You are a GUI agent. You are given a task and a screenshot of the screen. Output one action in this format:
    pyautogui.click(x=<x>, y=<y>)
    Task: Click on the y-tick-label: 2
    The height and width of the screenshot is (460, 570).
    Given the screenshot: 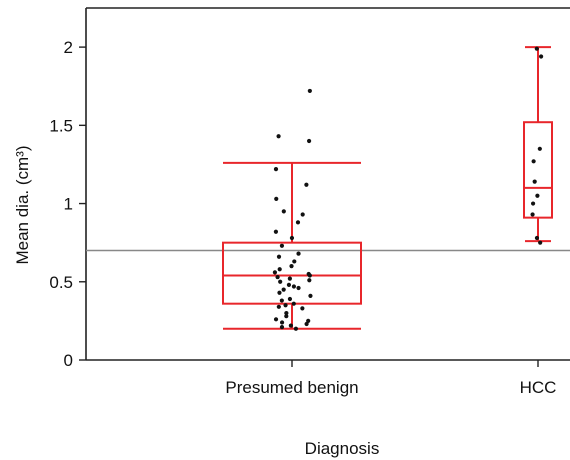 What is the action you would take?
    pyautogui.click(x=68, y=47)
    